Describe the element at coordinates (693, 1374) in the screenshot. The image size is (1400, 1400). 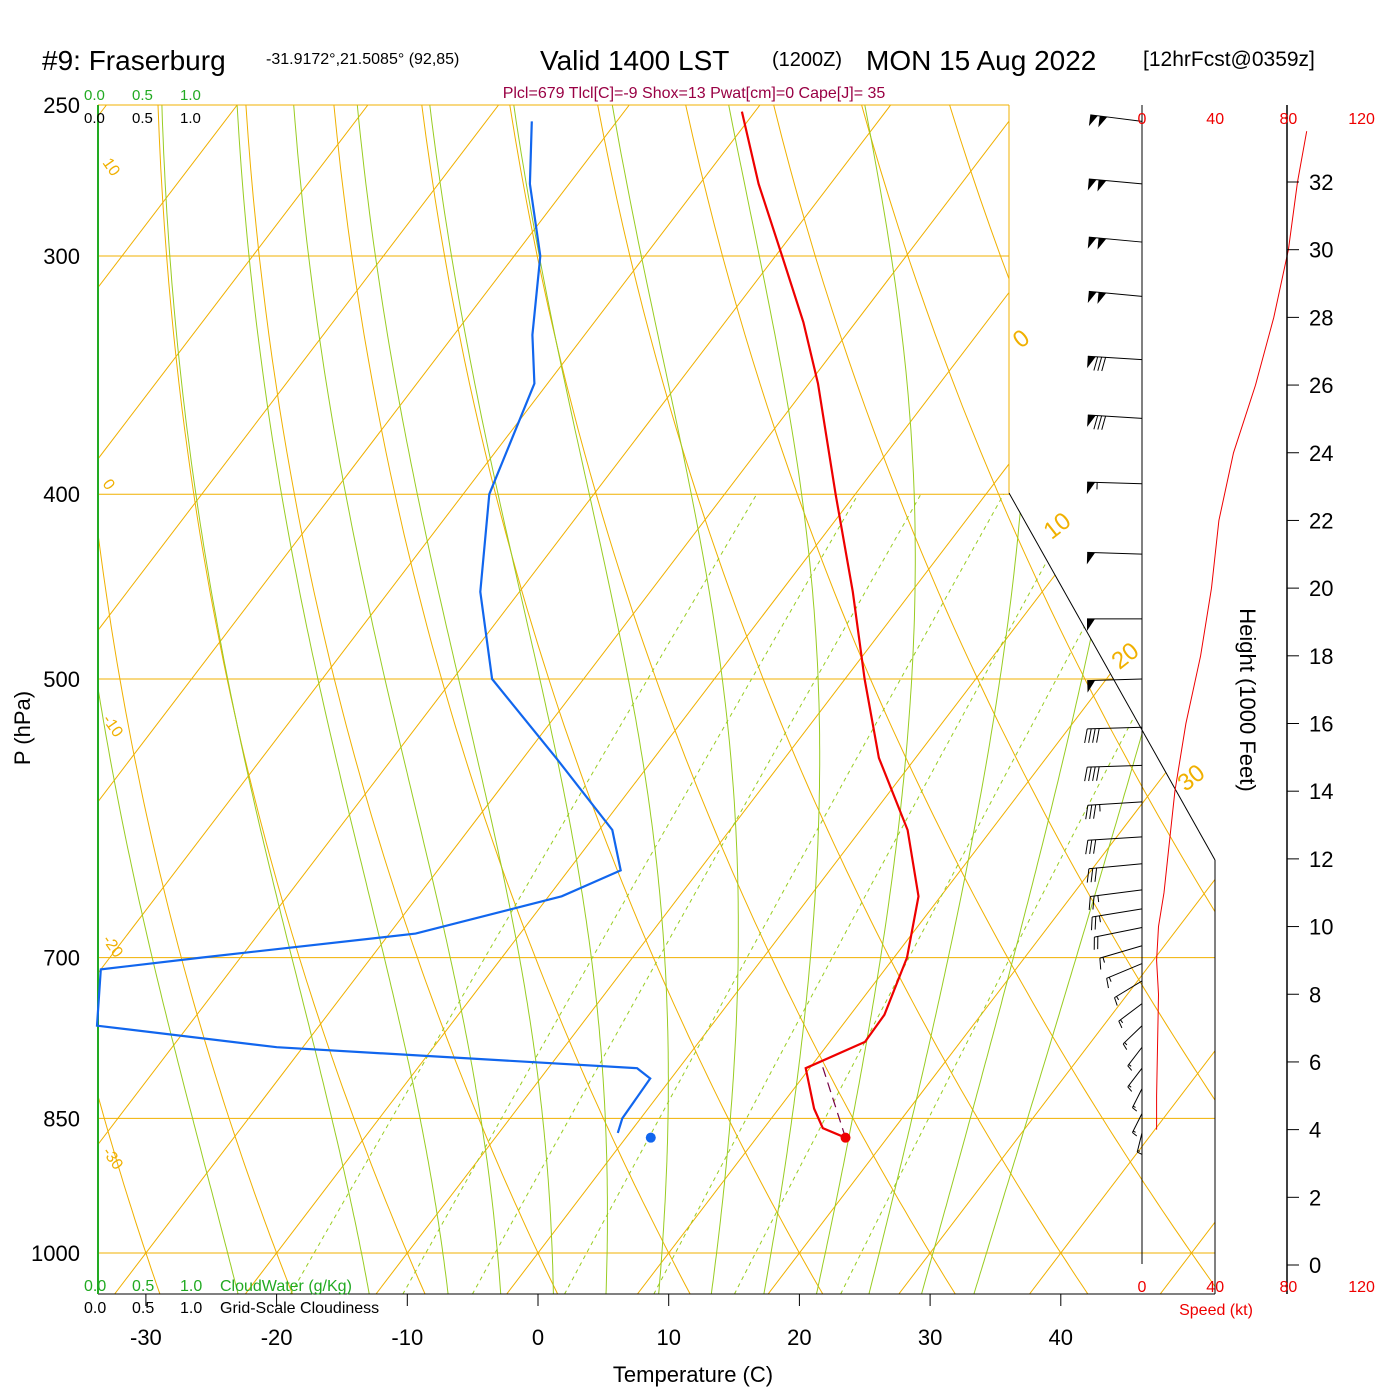
I see `x-axis-title: Temperature (C)` at that location.